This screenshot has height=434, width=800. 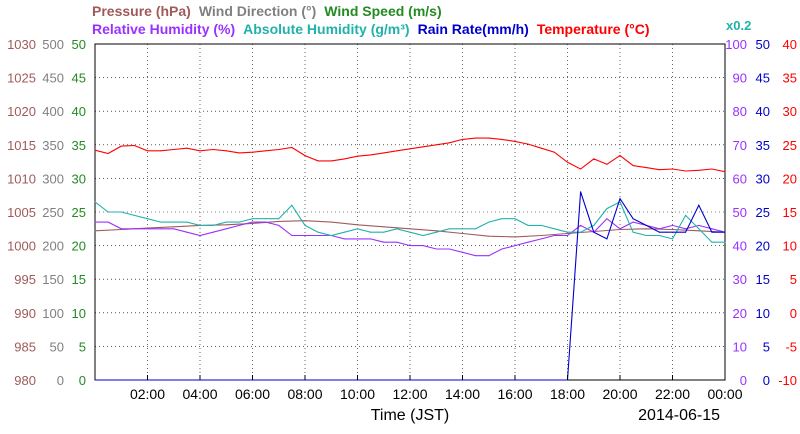 What do you see at coordinates (79, 178) in the screenshot?
I see `wind-speed-tick-label: 30` at bounding box center [79, 178].